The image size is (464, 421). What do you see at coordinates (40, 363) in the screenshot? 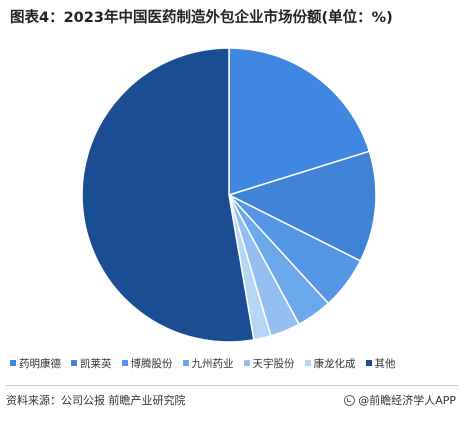
I see `legend-label: 药明康德` at bounding box center [40, 363].